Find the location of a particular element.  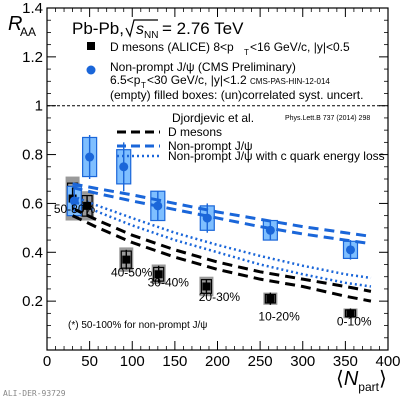

y-tick-label: 1 is located at coordinates (39, 106).